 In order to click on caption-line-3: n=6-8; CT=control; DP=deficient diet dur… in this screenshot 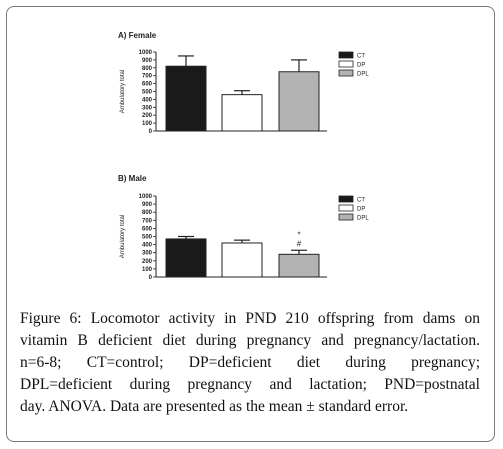, I will do `click(250, 362)`.